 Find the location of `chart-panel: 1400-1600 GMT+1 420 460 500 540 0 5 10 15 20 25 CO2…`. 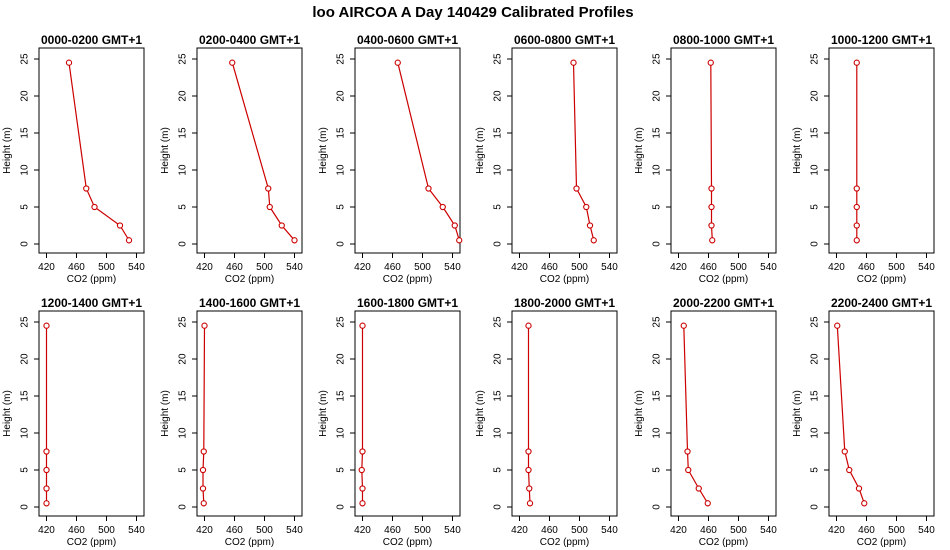

chart-panel: 1400-1600 GMT+1 420 460 500 540 0 5 10 15 20 25 CO2… is located at coordinates (231, 422).